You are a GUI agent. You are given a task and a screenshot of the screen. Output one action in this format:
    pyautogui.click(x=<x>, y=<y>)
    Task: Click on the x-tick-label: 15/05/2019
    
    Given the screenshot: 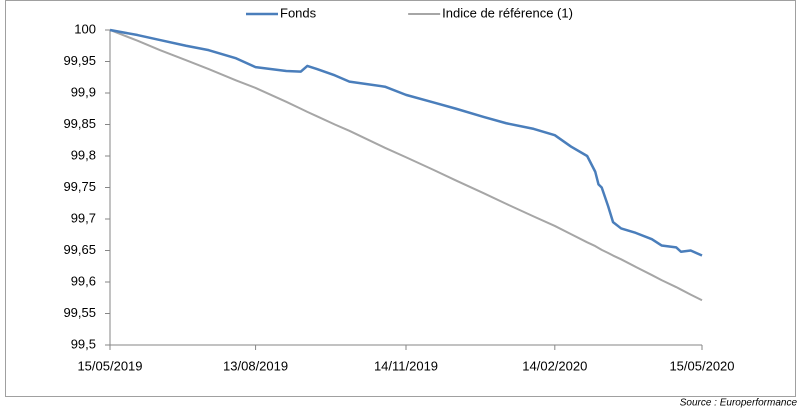 What is the action you would take?
    pyautogui.click(x=109, y=365)
    